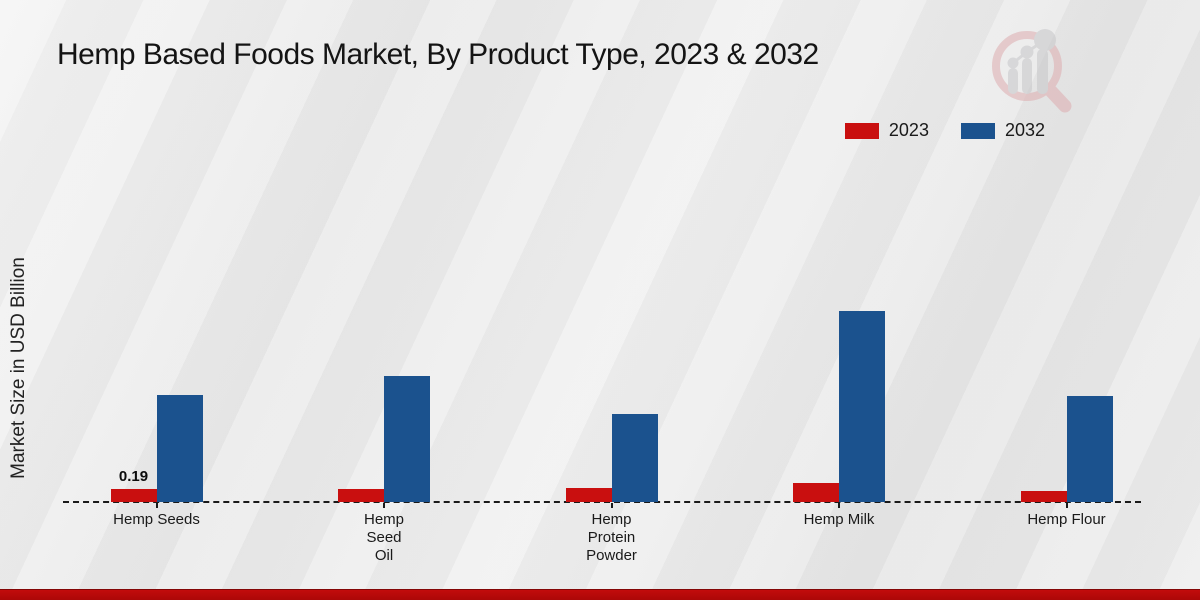 The height and width of the screenshot is (600, 1200). What do you see at coordinates (407, 439) in the screenshot?
I see `bar-2032-hemp-seed-oil` at bounding box center [407, 439].